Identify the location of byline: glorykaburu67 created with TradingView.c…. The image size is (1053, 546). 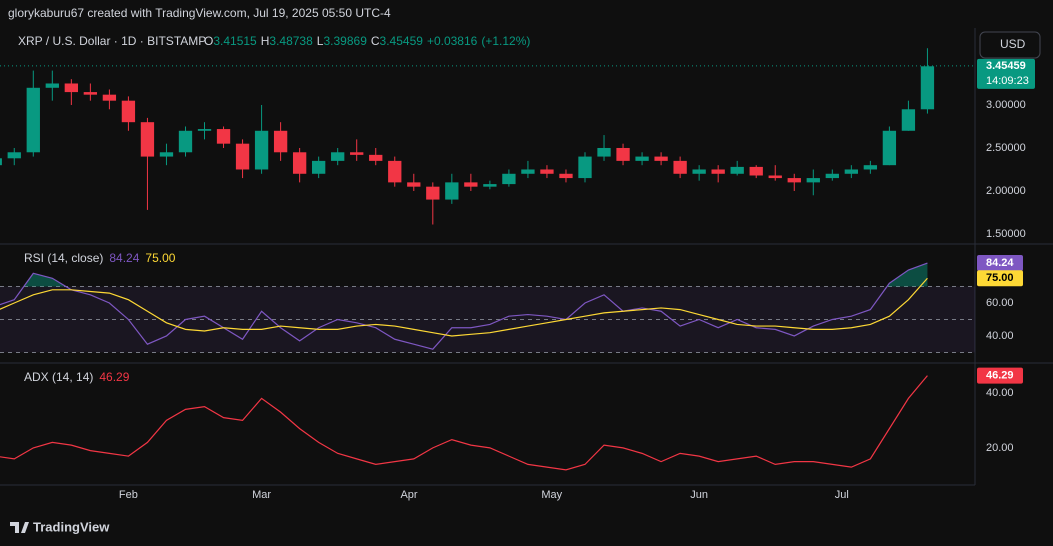
(199, 13).